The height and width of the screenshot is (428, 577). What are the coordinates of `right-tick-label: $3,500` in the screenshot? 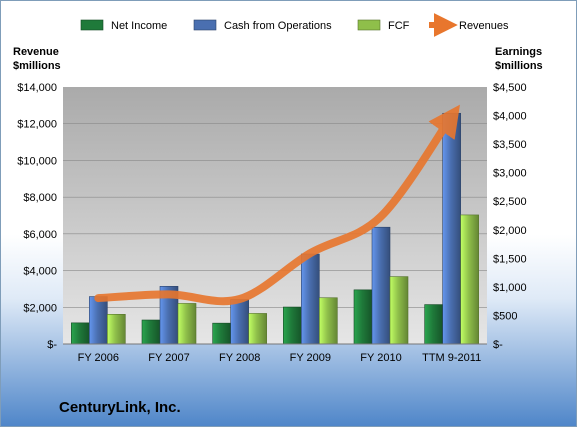 It's located at (510, 145).